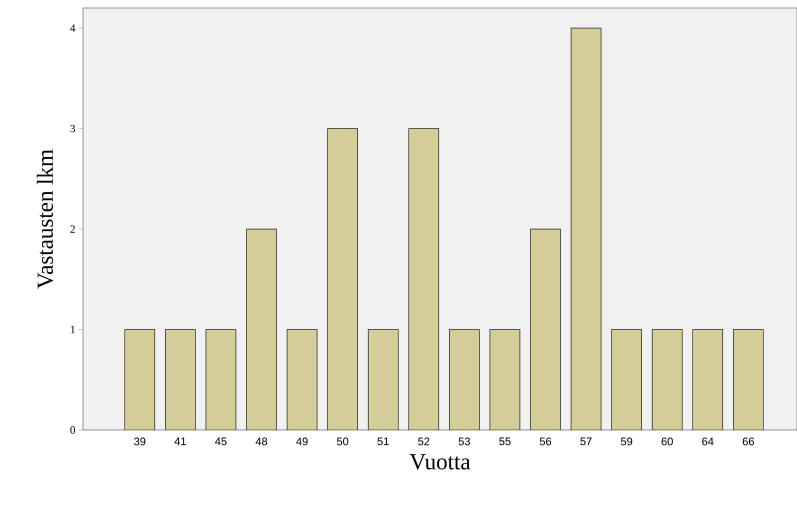 The width and height of the screenshot is (797, 509). I want to click on x-tick-label: 41, so click(180, 442).